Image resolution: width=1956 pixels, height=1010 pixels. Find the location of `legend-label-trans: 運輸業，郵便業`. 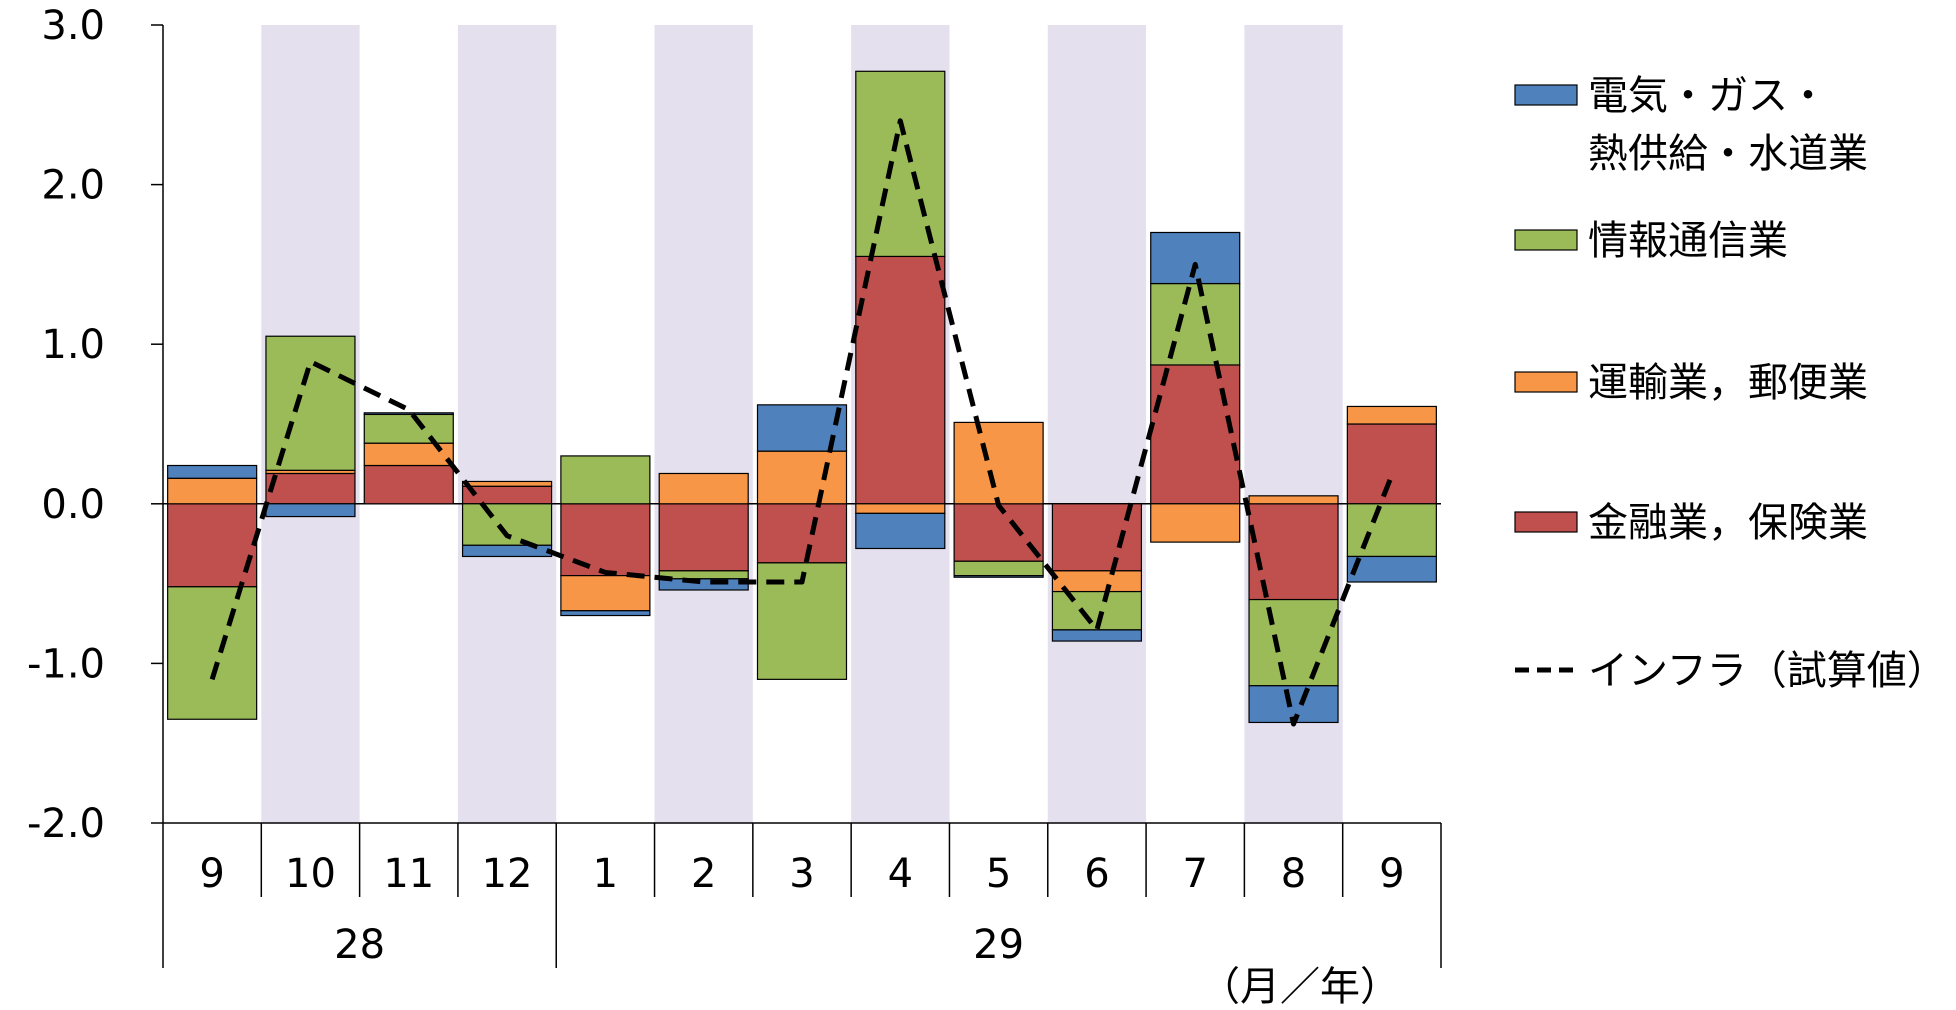

legend-label-trans: 運輸業，郵便業 is located at coordinates (1728, 383).